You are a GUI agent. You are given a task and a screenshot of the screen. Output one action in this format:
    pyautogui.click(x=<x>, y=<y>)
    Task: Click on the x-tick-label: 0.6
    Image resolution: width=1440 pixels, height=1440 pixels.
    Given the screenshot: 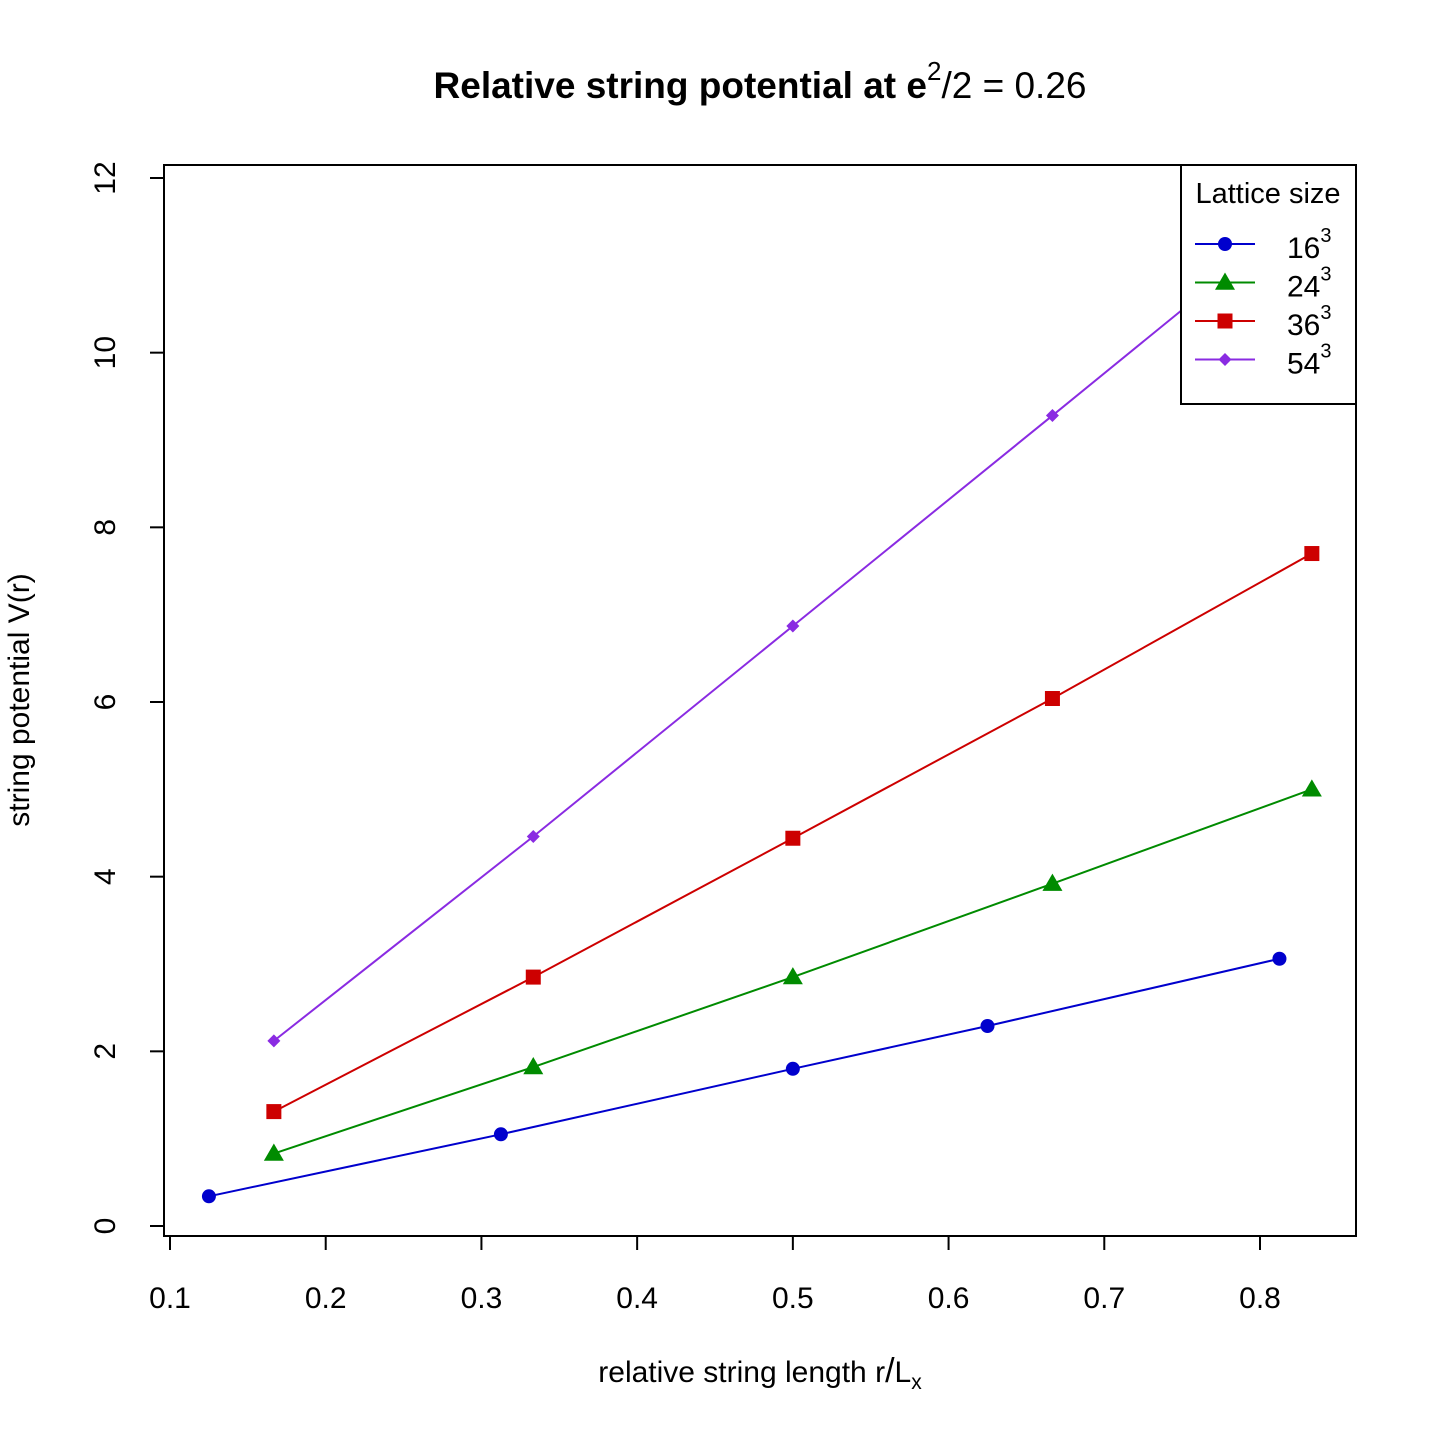 What is the action you would take?
    pyautogui.click(x=949, y=1298)
    